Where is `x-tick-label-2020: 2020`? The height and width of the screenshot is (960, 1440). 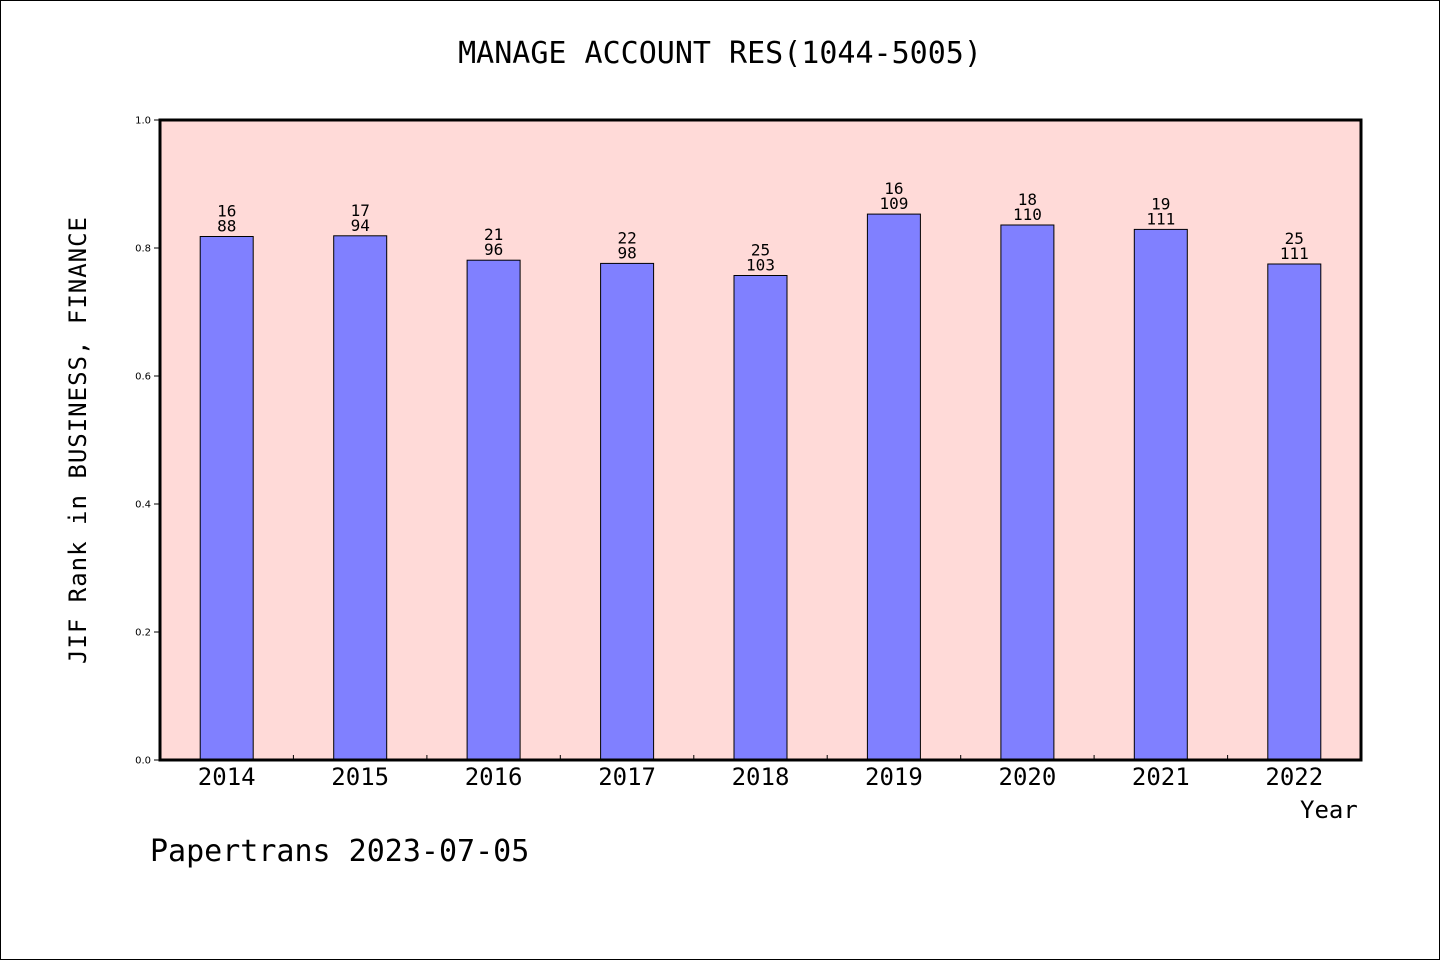 x-tick-label-2020: 2020 is located at coordinates (1028, 777).